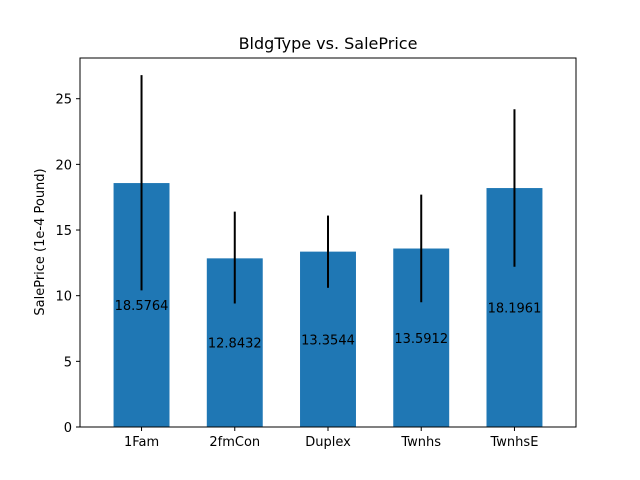 The height and width of the screenshot is (480, 640). I want to click on data-labels-group: 18.5764 12.8432 13.3544 13.5912 18.1961, so click(328, 325).